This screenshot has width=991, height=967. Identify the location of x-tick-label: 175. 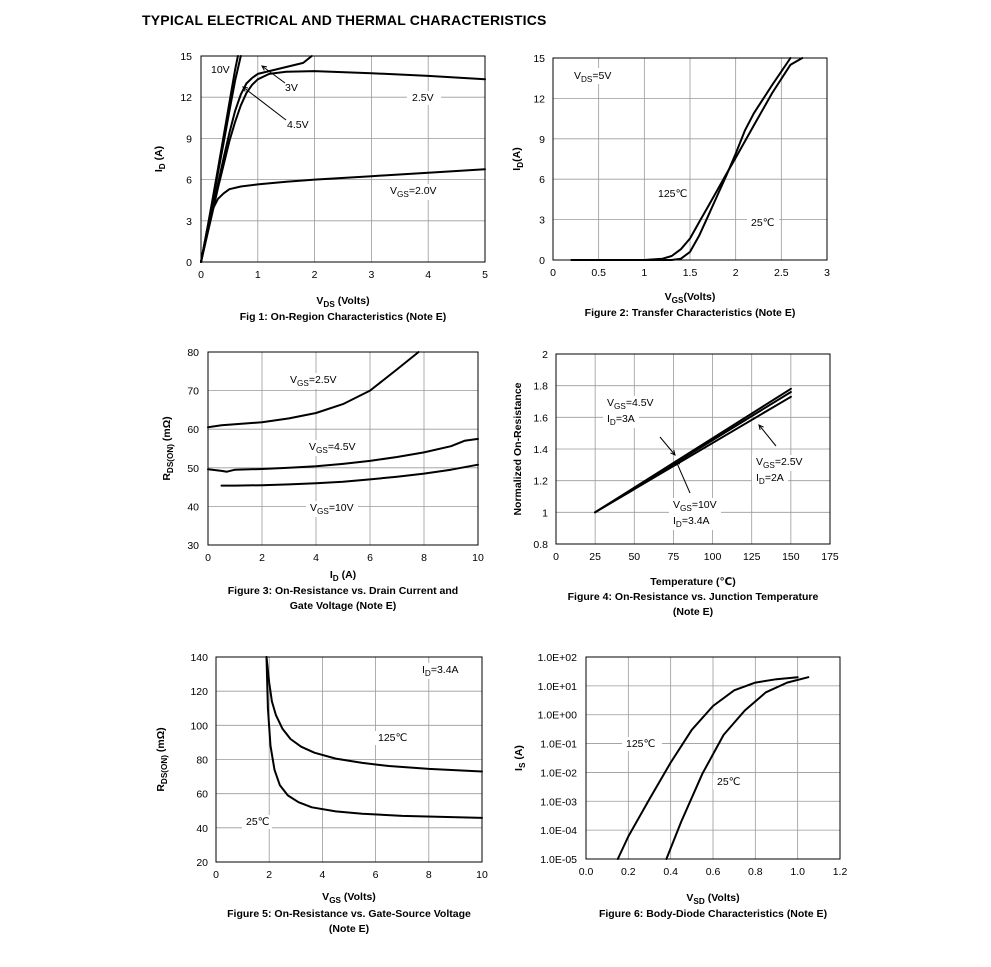
(830, 557).